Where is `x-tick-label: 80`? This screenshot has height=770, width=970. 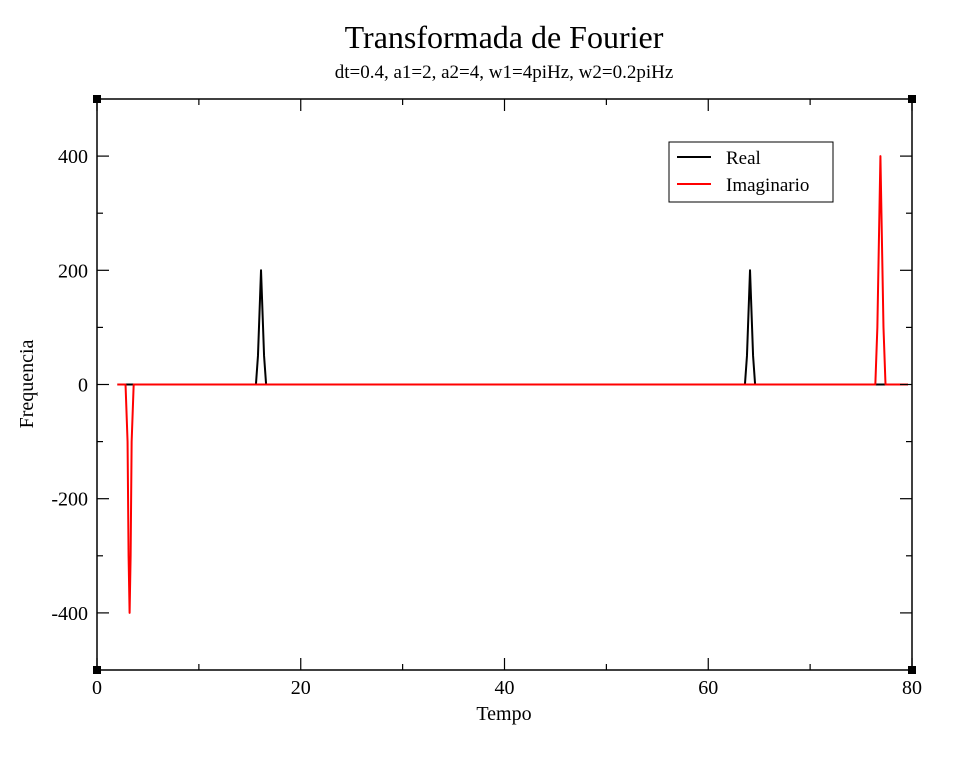
x-tick-label: 80 is located at coordinates (912, 688).